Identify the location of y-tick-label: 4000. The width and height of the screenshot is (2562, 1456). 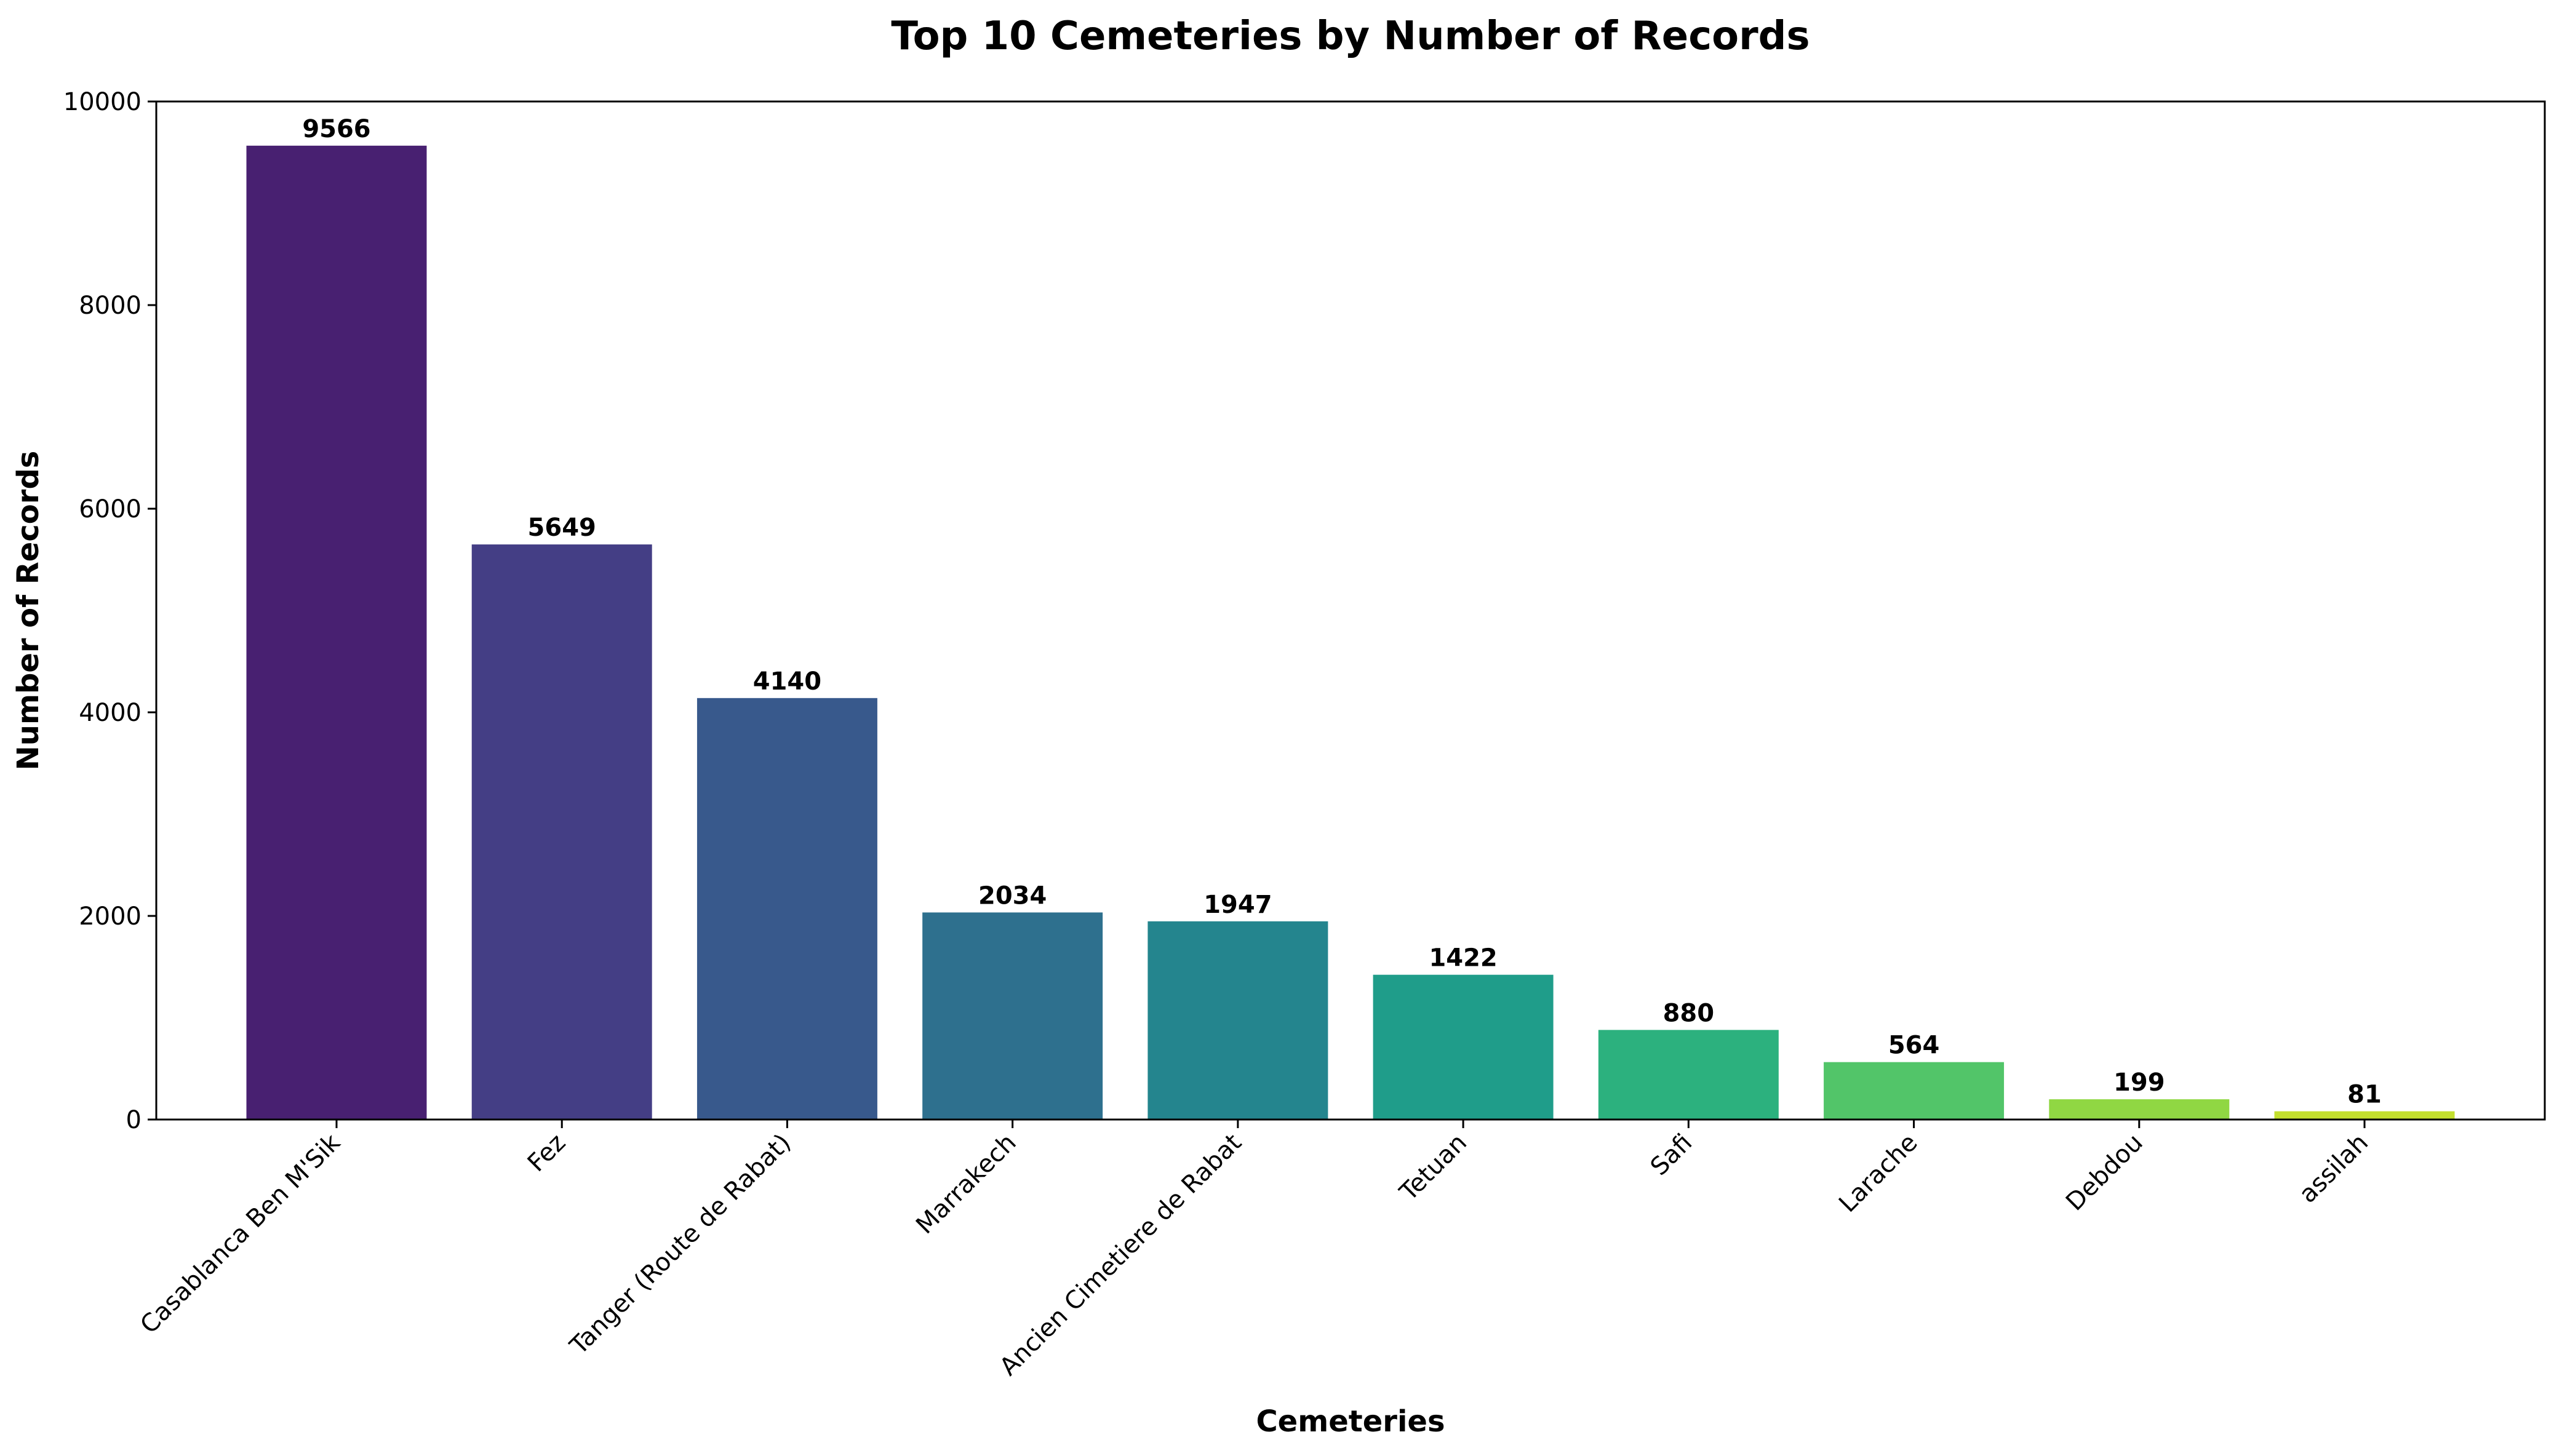
(111, 713).